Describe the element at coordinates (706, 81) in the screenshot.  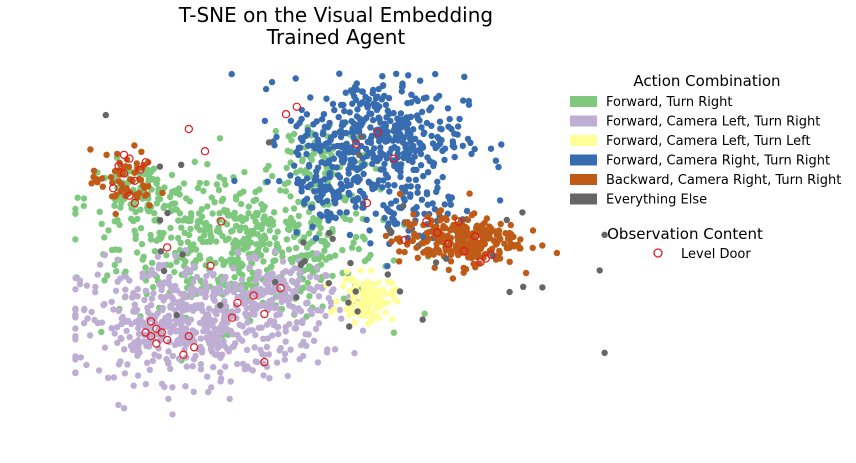
I see `legend-title: Action Combination` at that location.